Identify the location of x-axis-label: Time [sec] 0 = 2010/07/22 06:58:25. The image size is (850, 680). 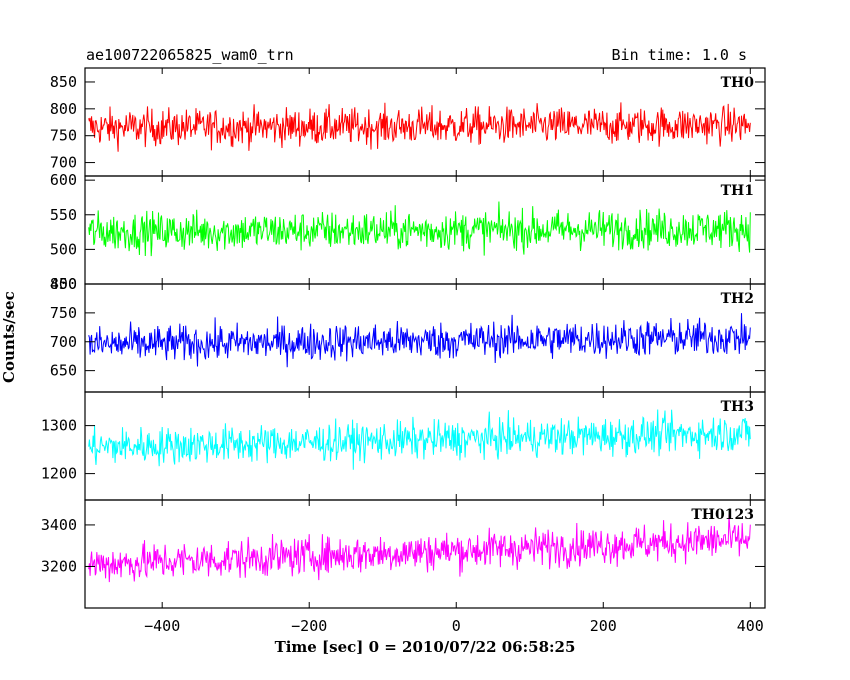
(425, 647).